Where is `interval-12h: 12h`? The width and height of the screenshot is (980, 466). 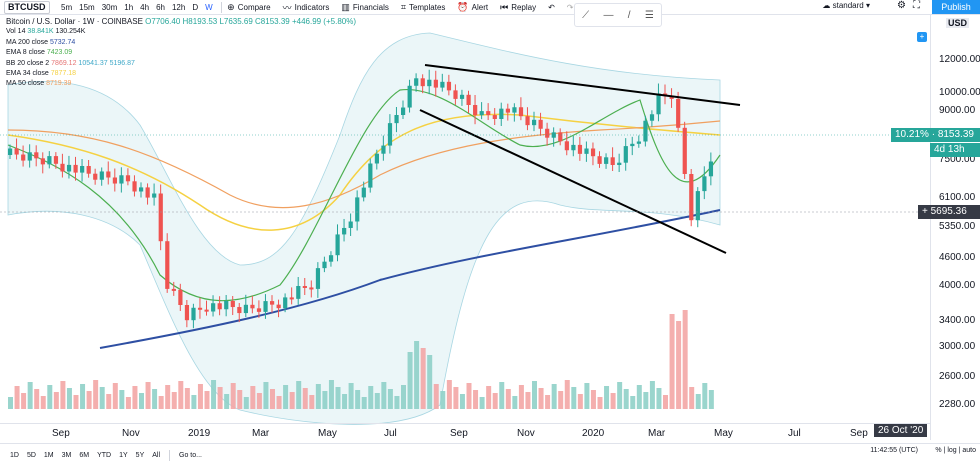 interval-12h: 12h is located at coordinates (178, 7).